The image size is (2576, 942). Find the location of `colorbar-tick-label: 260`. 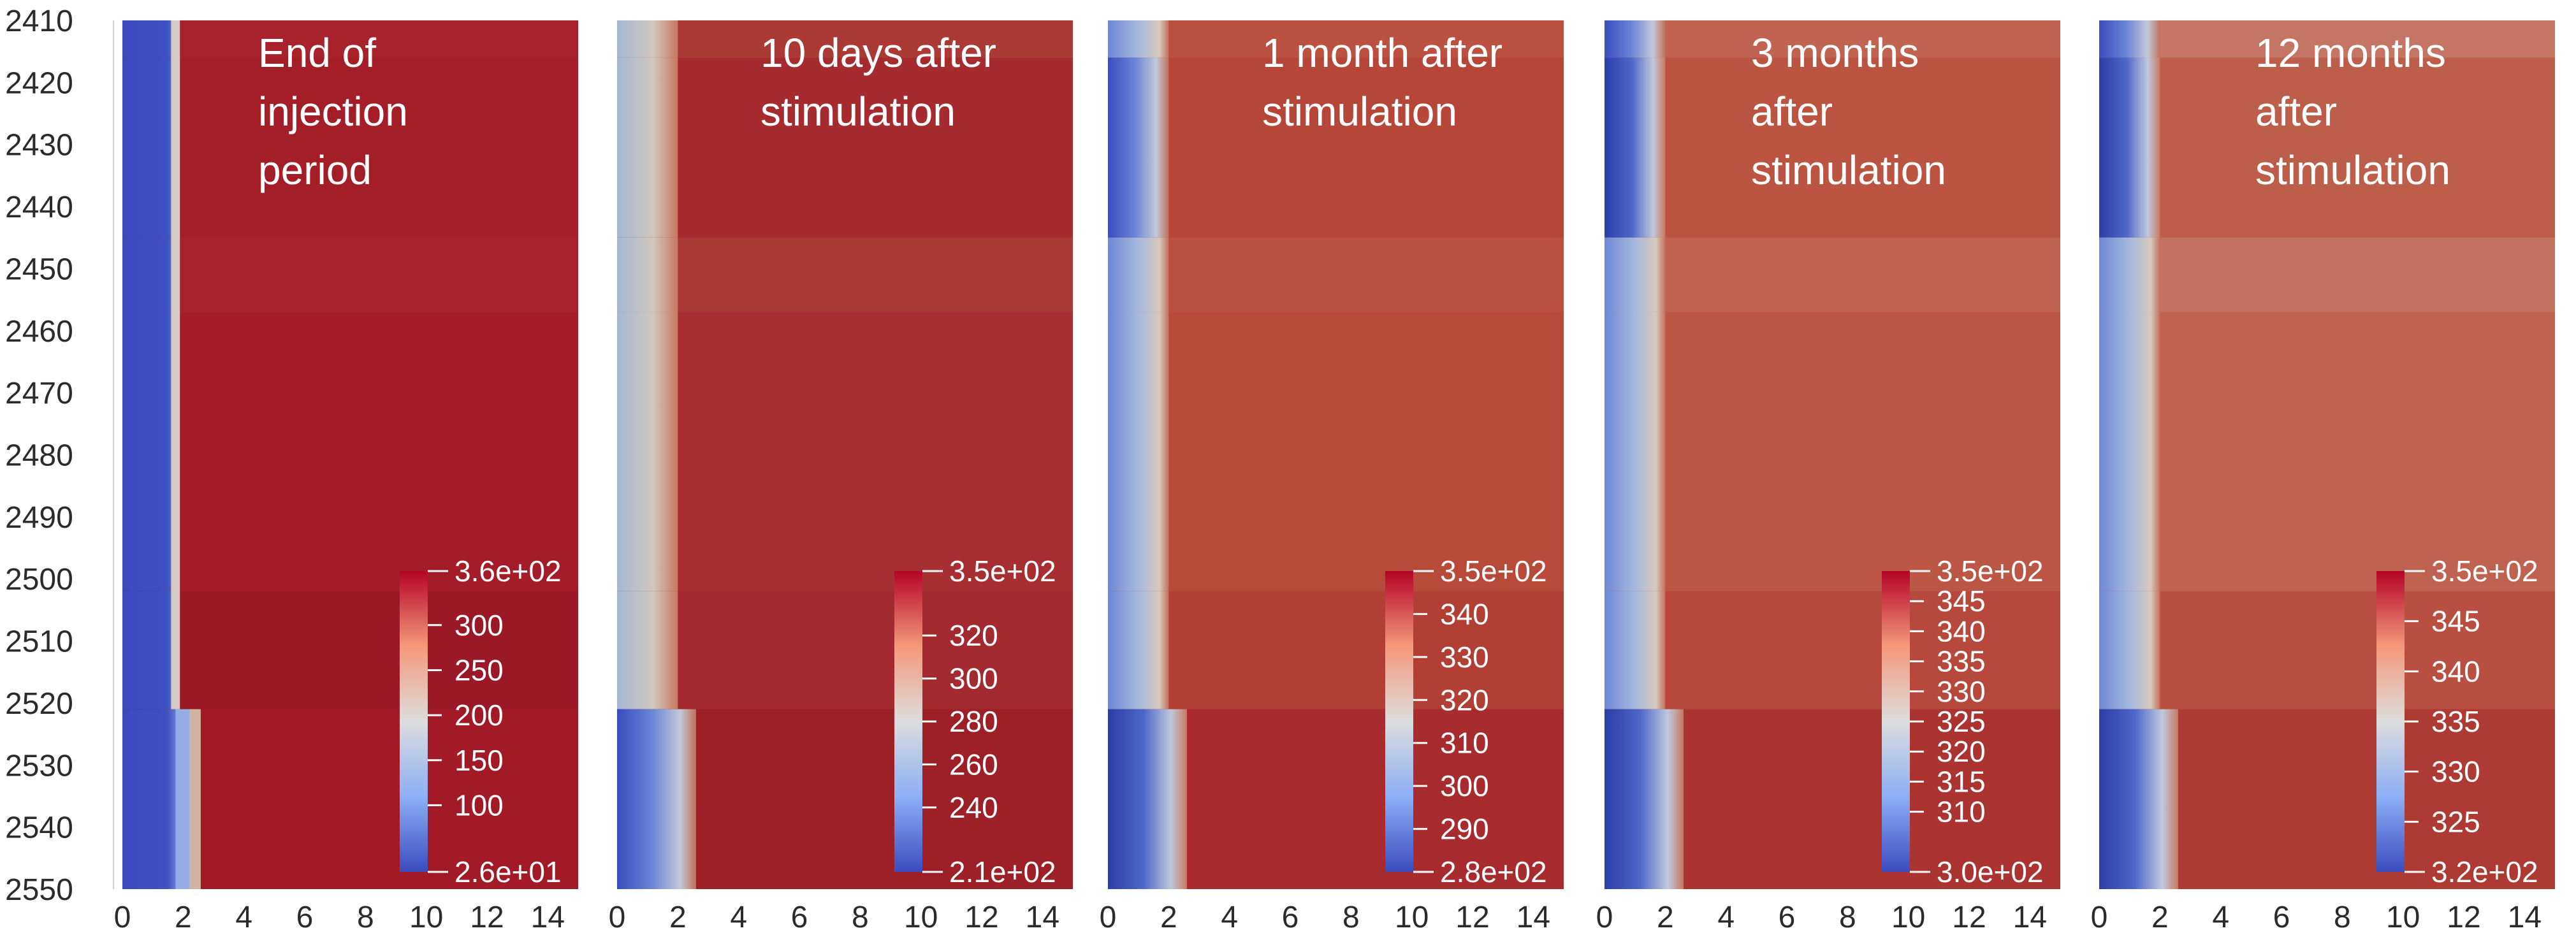

colorbar-tick-label: 260 is located at coordinates (973, 765).